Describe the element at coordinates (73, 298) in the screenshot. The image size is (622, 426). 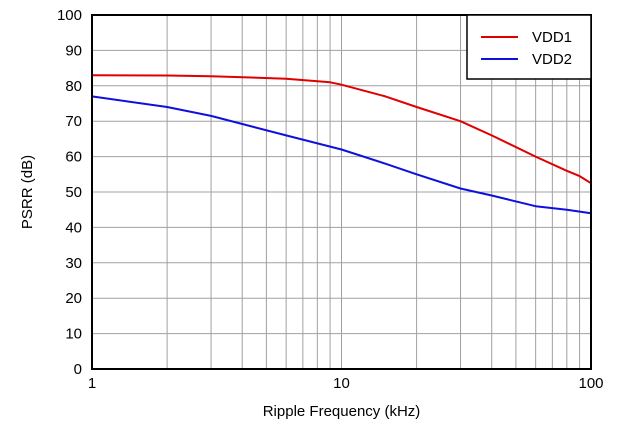
I see `y-tick-label: 20` at that location.